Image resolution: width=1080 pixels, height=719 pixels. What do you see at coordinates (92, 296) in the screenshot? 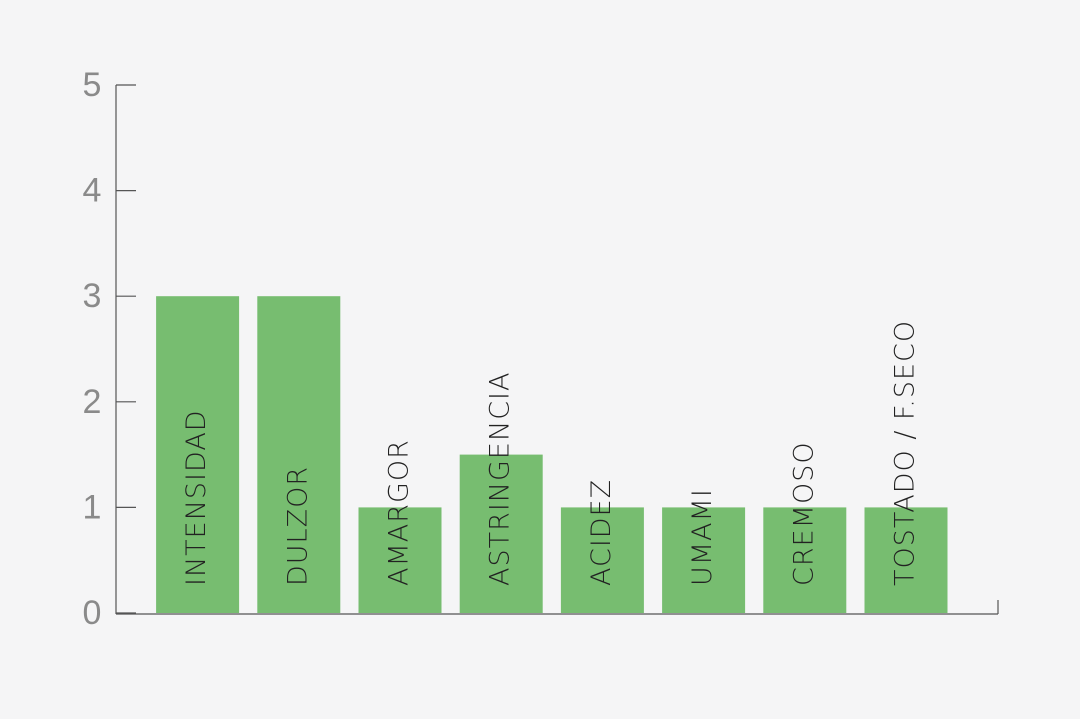
I see `y-tick-label: 3` at bounding box center [92, 296].